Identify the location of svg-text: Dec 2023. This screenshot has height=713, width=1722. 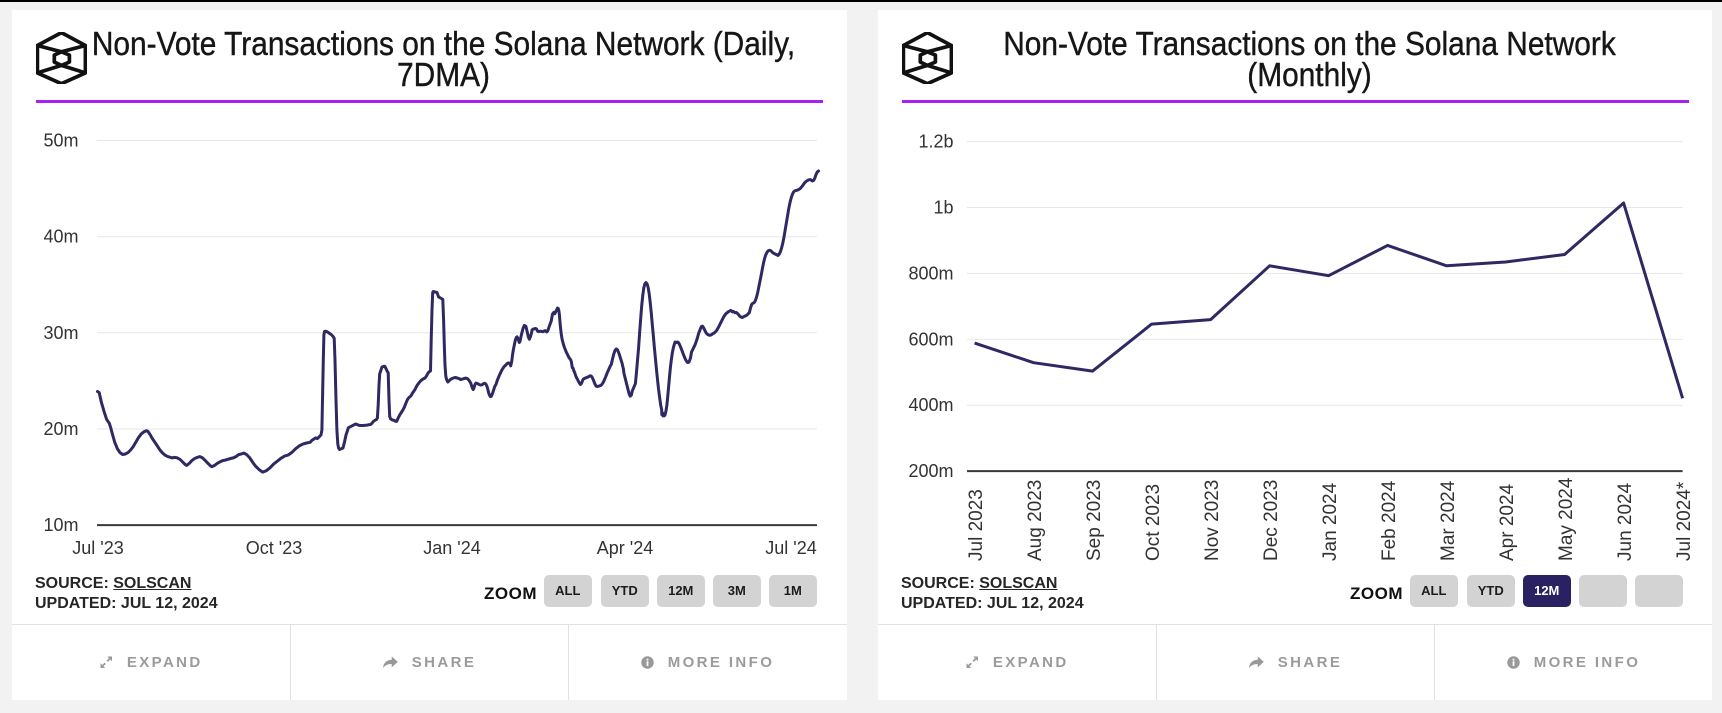
(1271, 520).